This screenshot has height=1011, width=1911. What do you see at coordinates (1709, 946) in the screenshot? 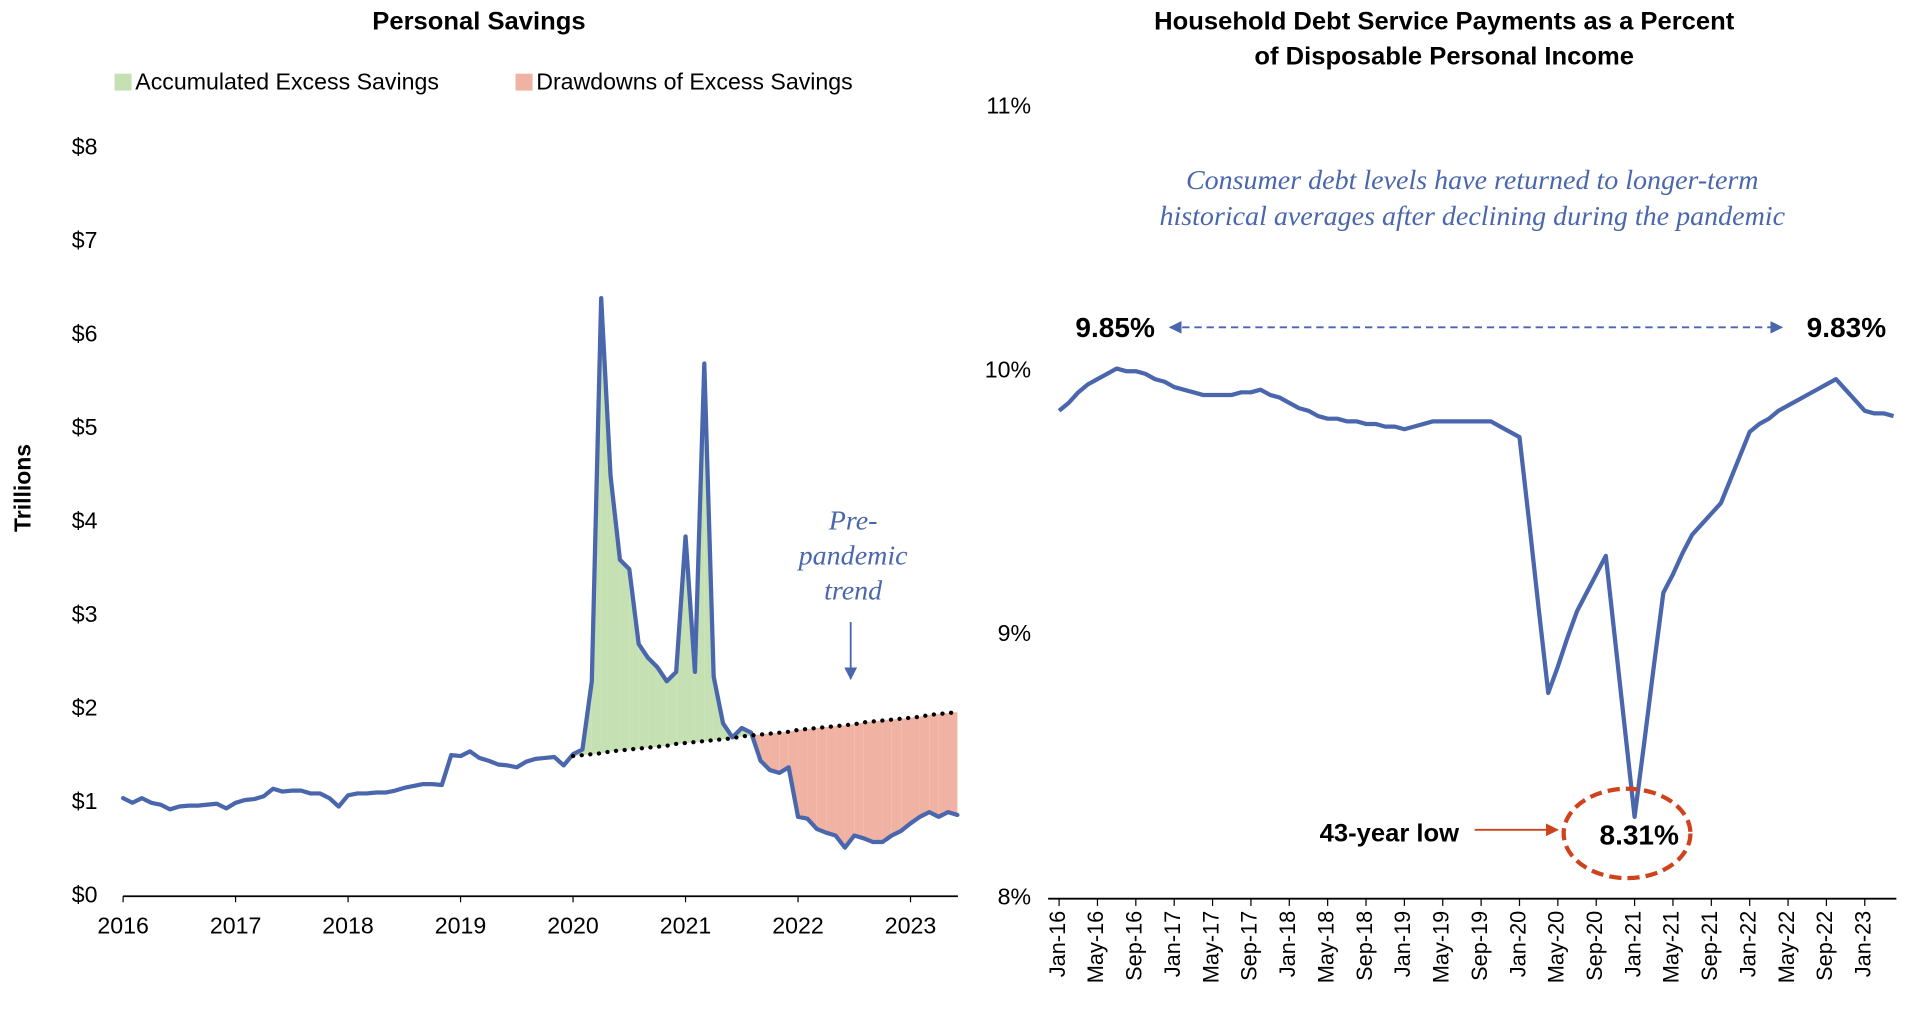
I see `x-tick-label: Sep-21` at bounding box center [1709, 946].